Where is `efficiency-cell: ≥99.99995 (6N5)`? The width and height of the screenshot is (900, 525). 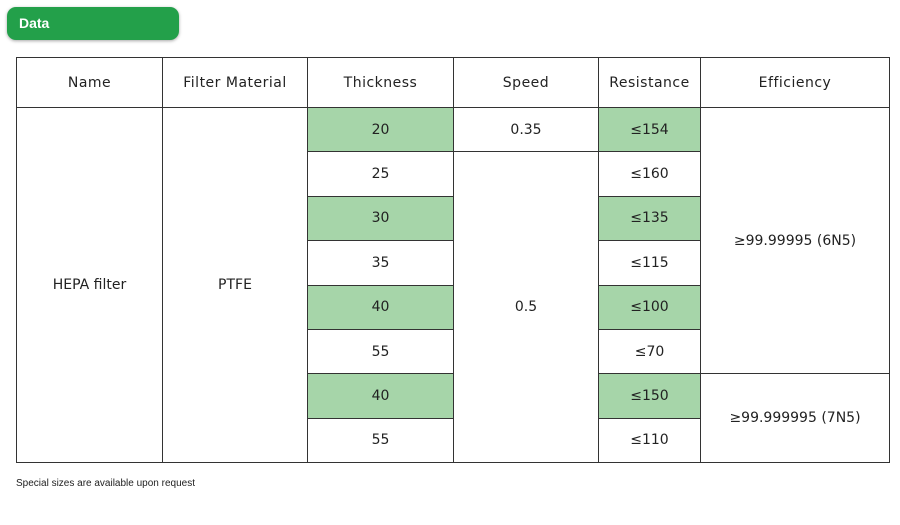 efficiency-cell: ≥99.99995 (6N5) is located at coordinates (795, 240).